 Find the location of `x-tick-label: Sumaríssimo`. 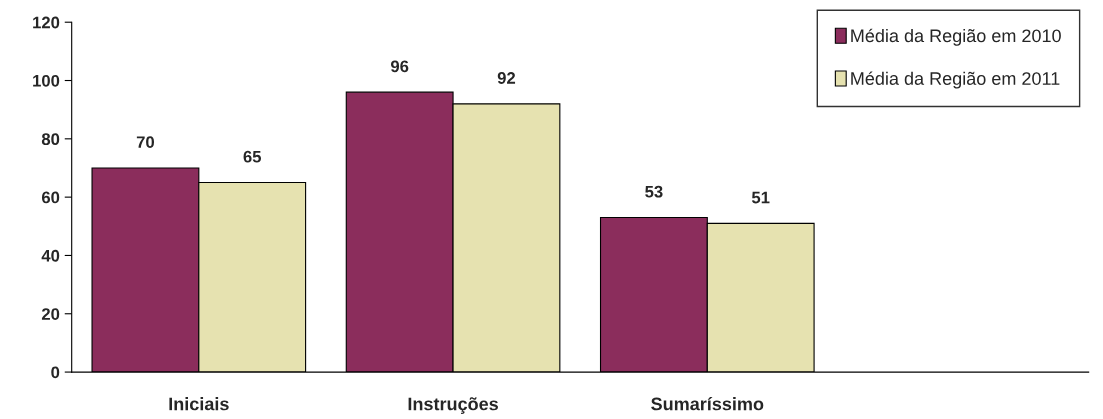

x-tick-label: Sumaríssimo is located at coordinates (707, 403).